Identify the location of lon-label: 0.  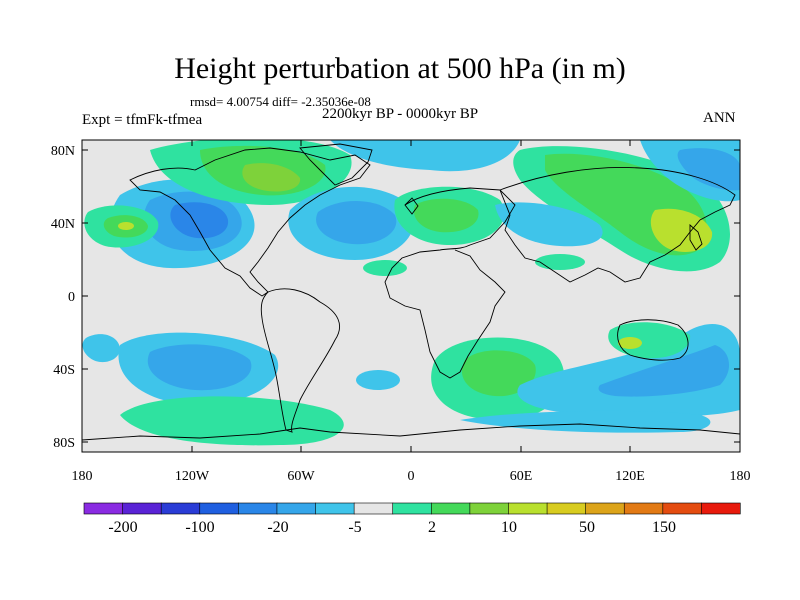
(411, 476).